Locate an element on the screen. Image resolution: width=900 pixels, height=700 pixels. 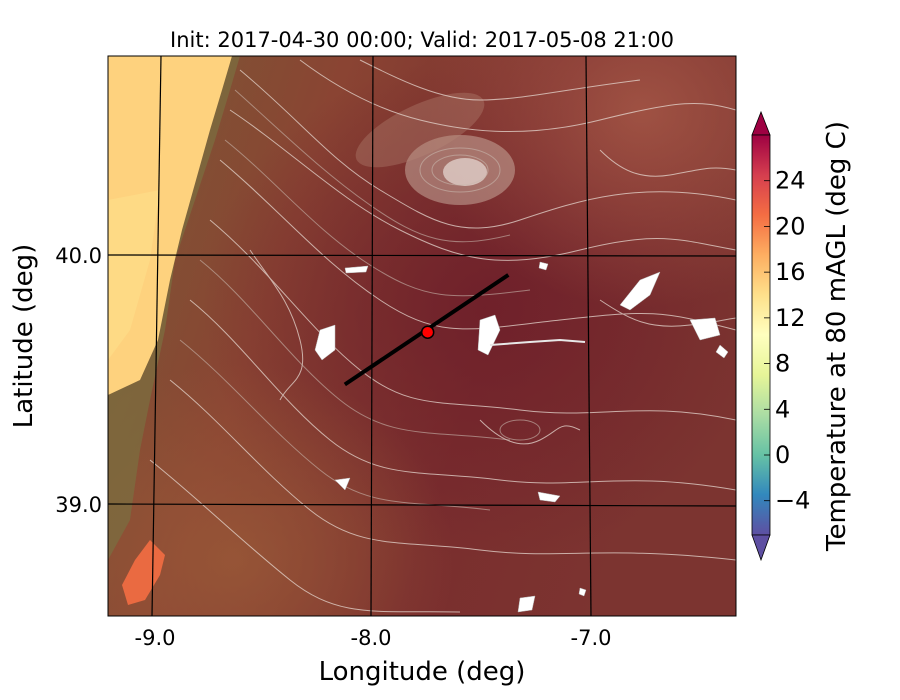
x-tick-label: -8.0 is located at coordinates (371, 638).